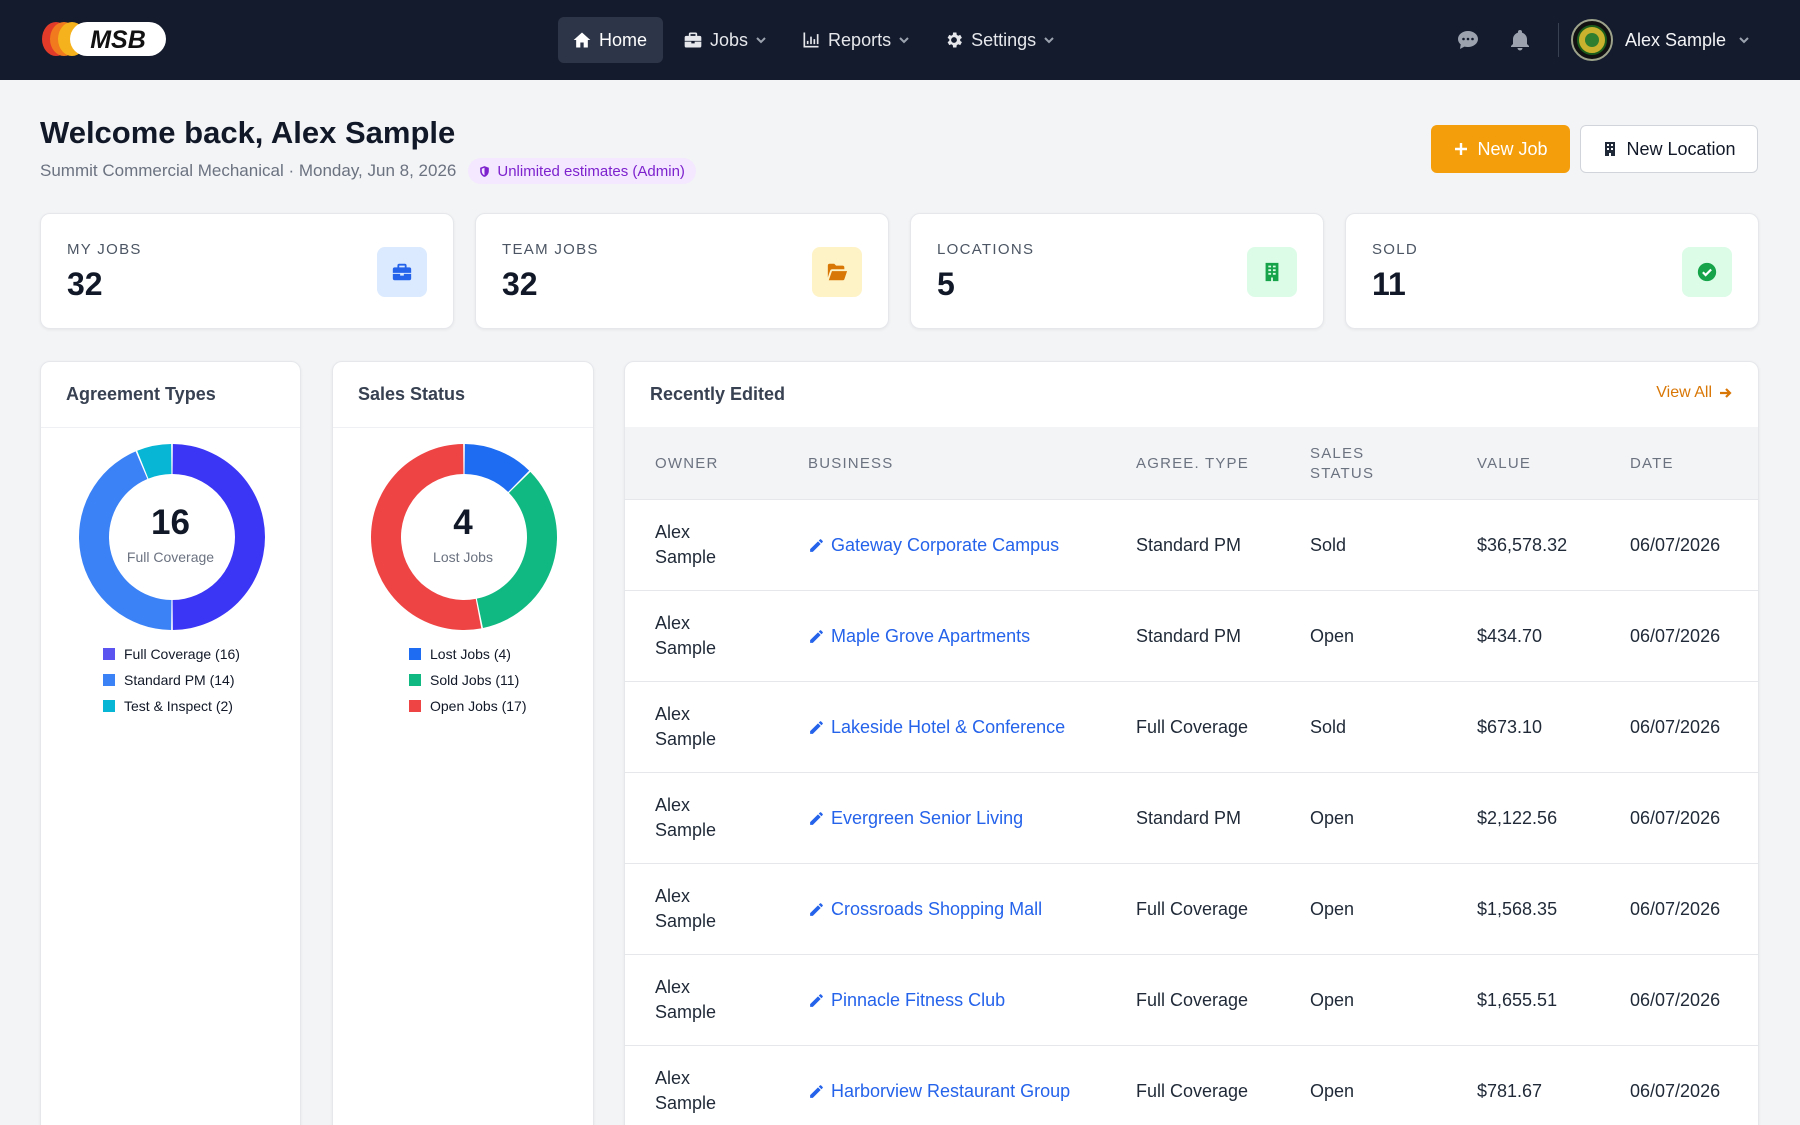  Describe the element at coordinates (104, 39) in the screenshot. I see `msb-logo: MSB` at that location.